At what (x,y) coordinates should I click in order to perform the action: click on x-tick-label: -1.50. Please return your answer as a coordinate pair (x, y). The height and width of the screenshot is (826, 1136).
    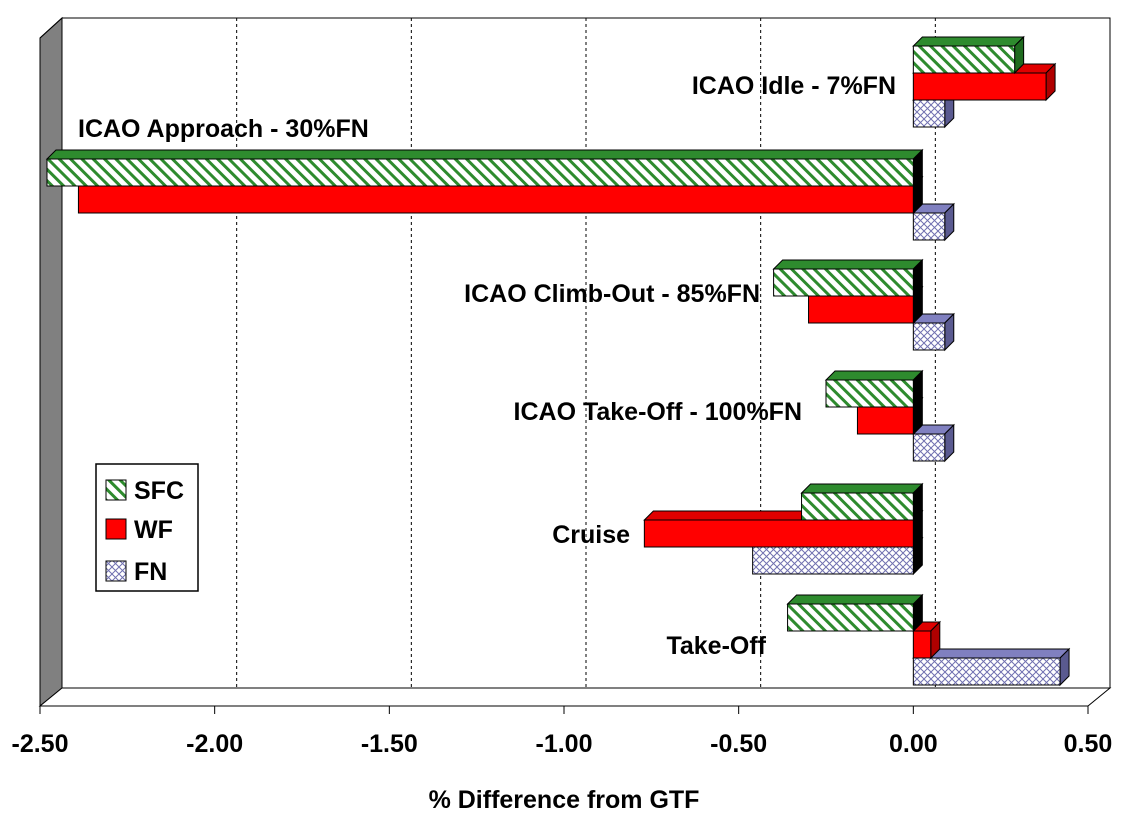
    Looking at the image, I should click on (389, 744).